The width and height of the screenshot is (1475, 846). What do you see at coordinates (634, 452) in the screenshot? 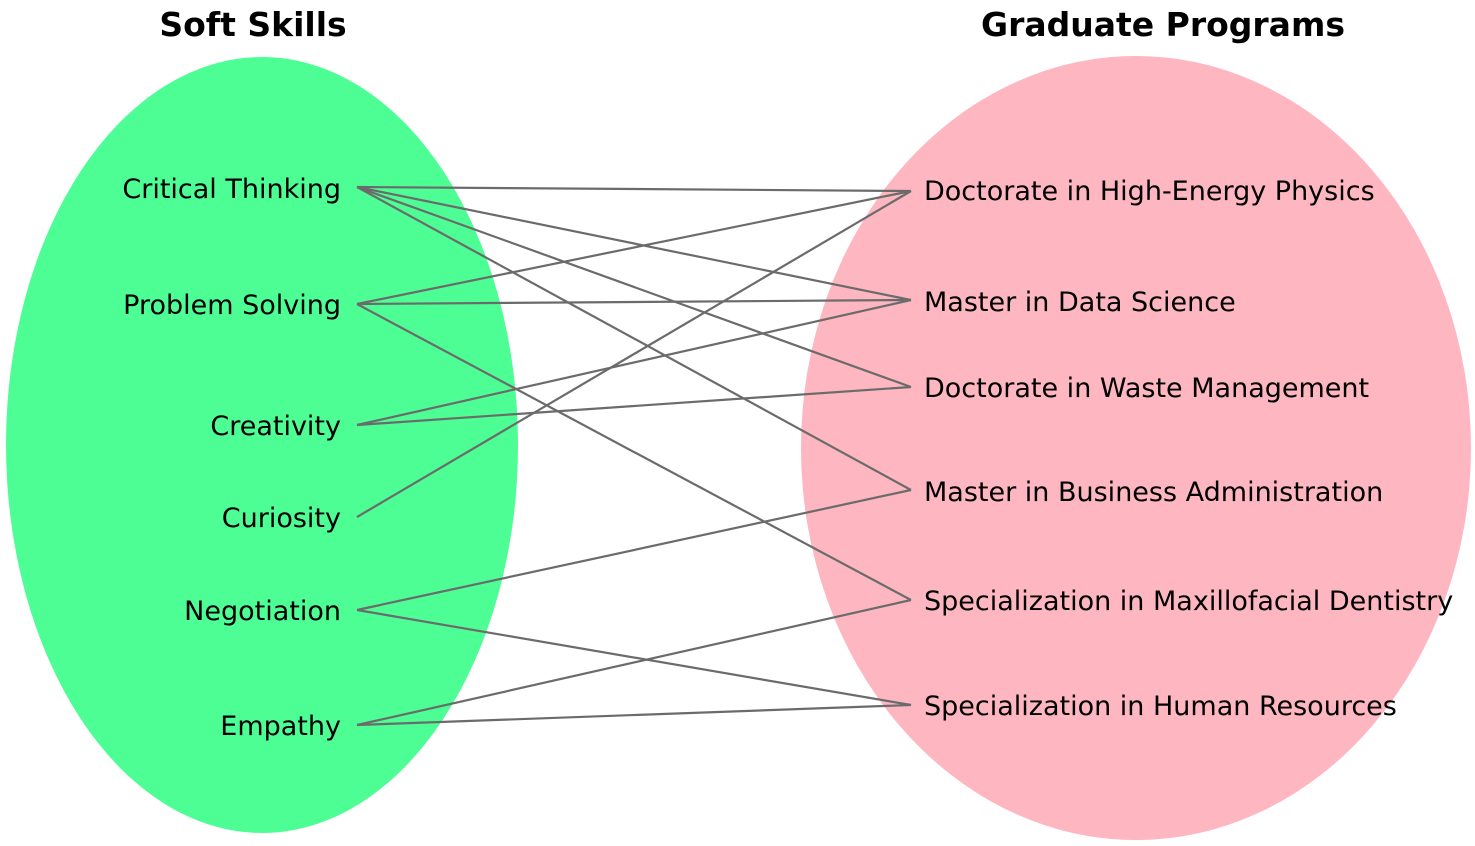
I see `edge-problem-solving-to-spec-dent` at bounding box center [634, 452].